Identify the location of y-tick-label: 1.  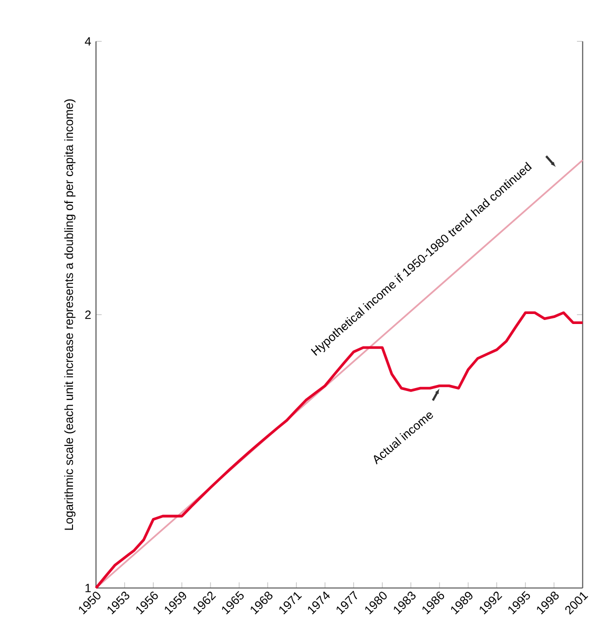
(88, 588).